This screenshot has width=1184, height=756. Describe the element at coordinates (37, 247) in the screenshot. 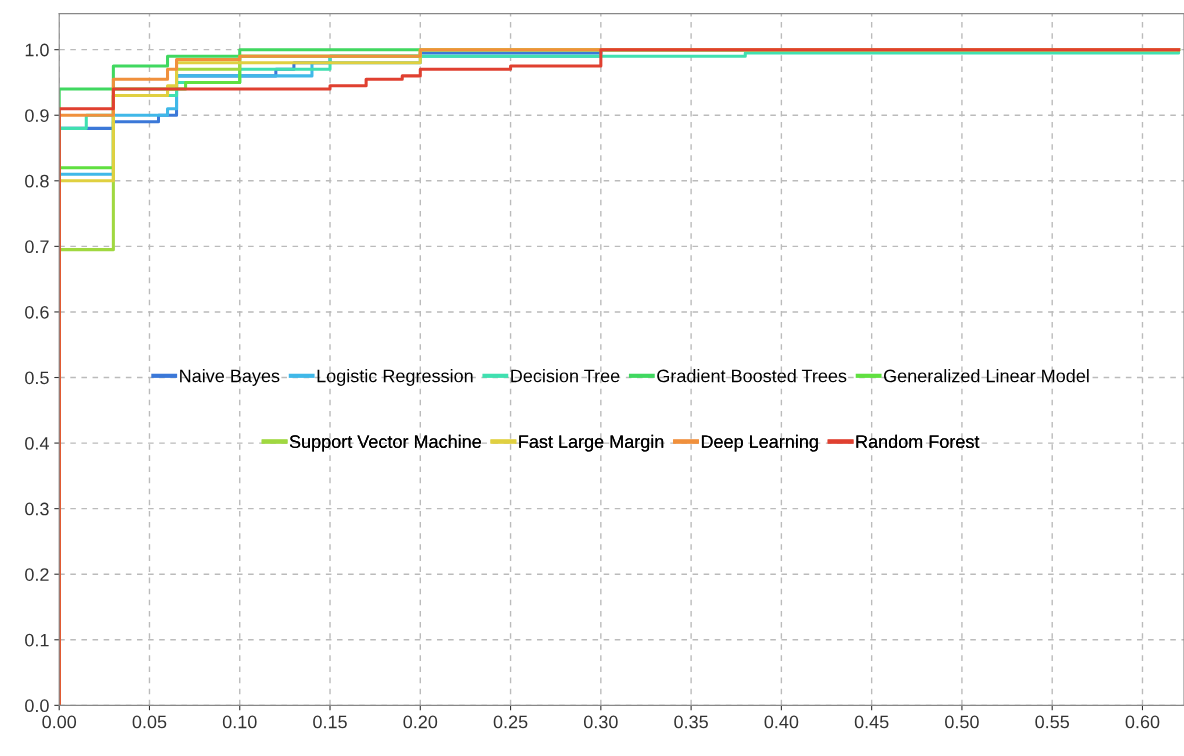

I see `y-tick-label: 0.7` at that location.